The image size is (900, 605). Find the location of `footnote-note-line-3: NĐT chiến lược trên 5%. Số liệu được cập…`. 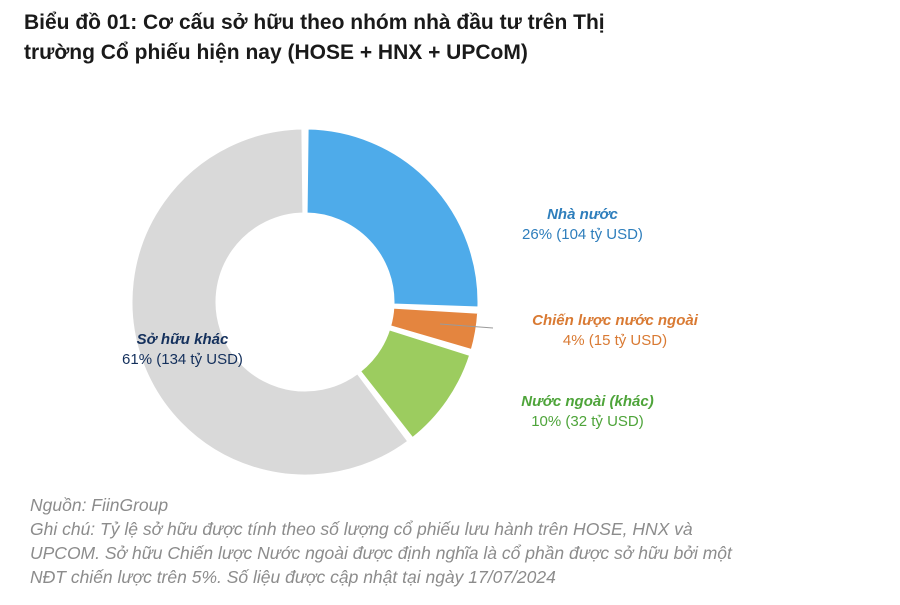

footnote-note-line-3: NĐT chiến lược trên 5%. Số liệu được cập… is located at coordinates (293, 577).